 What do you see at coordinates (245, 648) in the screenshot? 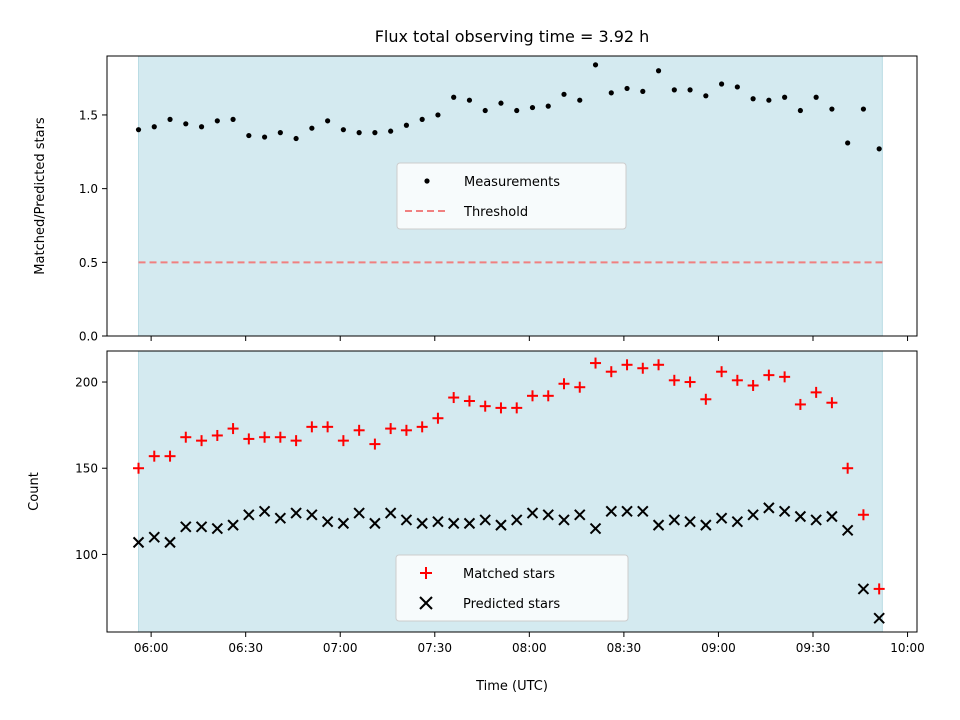
I see `x-tick-label: 06:30` at bounding box center [245, 648].